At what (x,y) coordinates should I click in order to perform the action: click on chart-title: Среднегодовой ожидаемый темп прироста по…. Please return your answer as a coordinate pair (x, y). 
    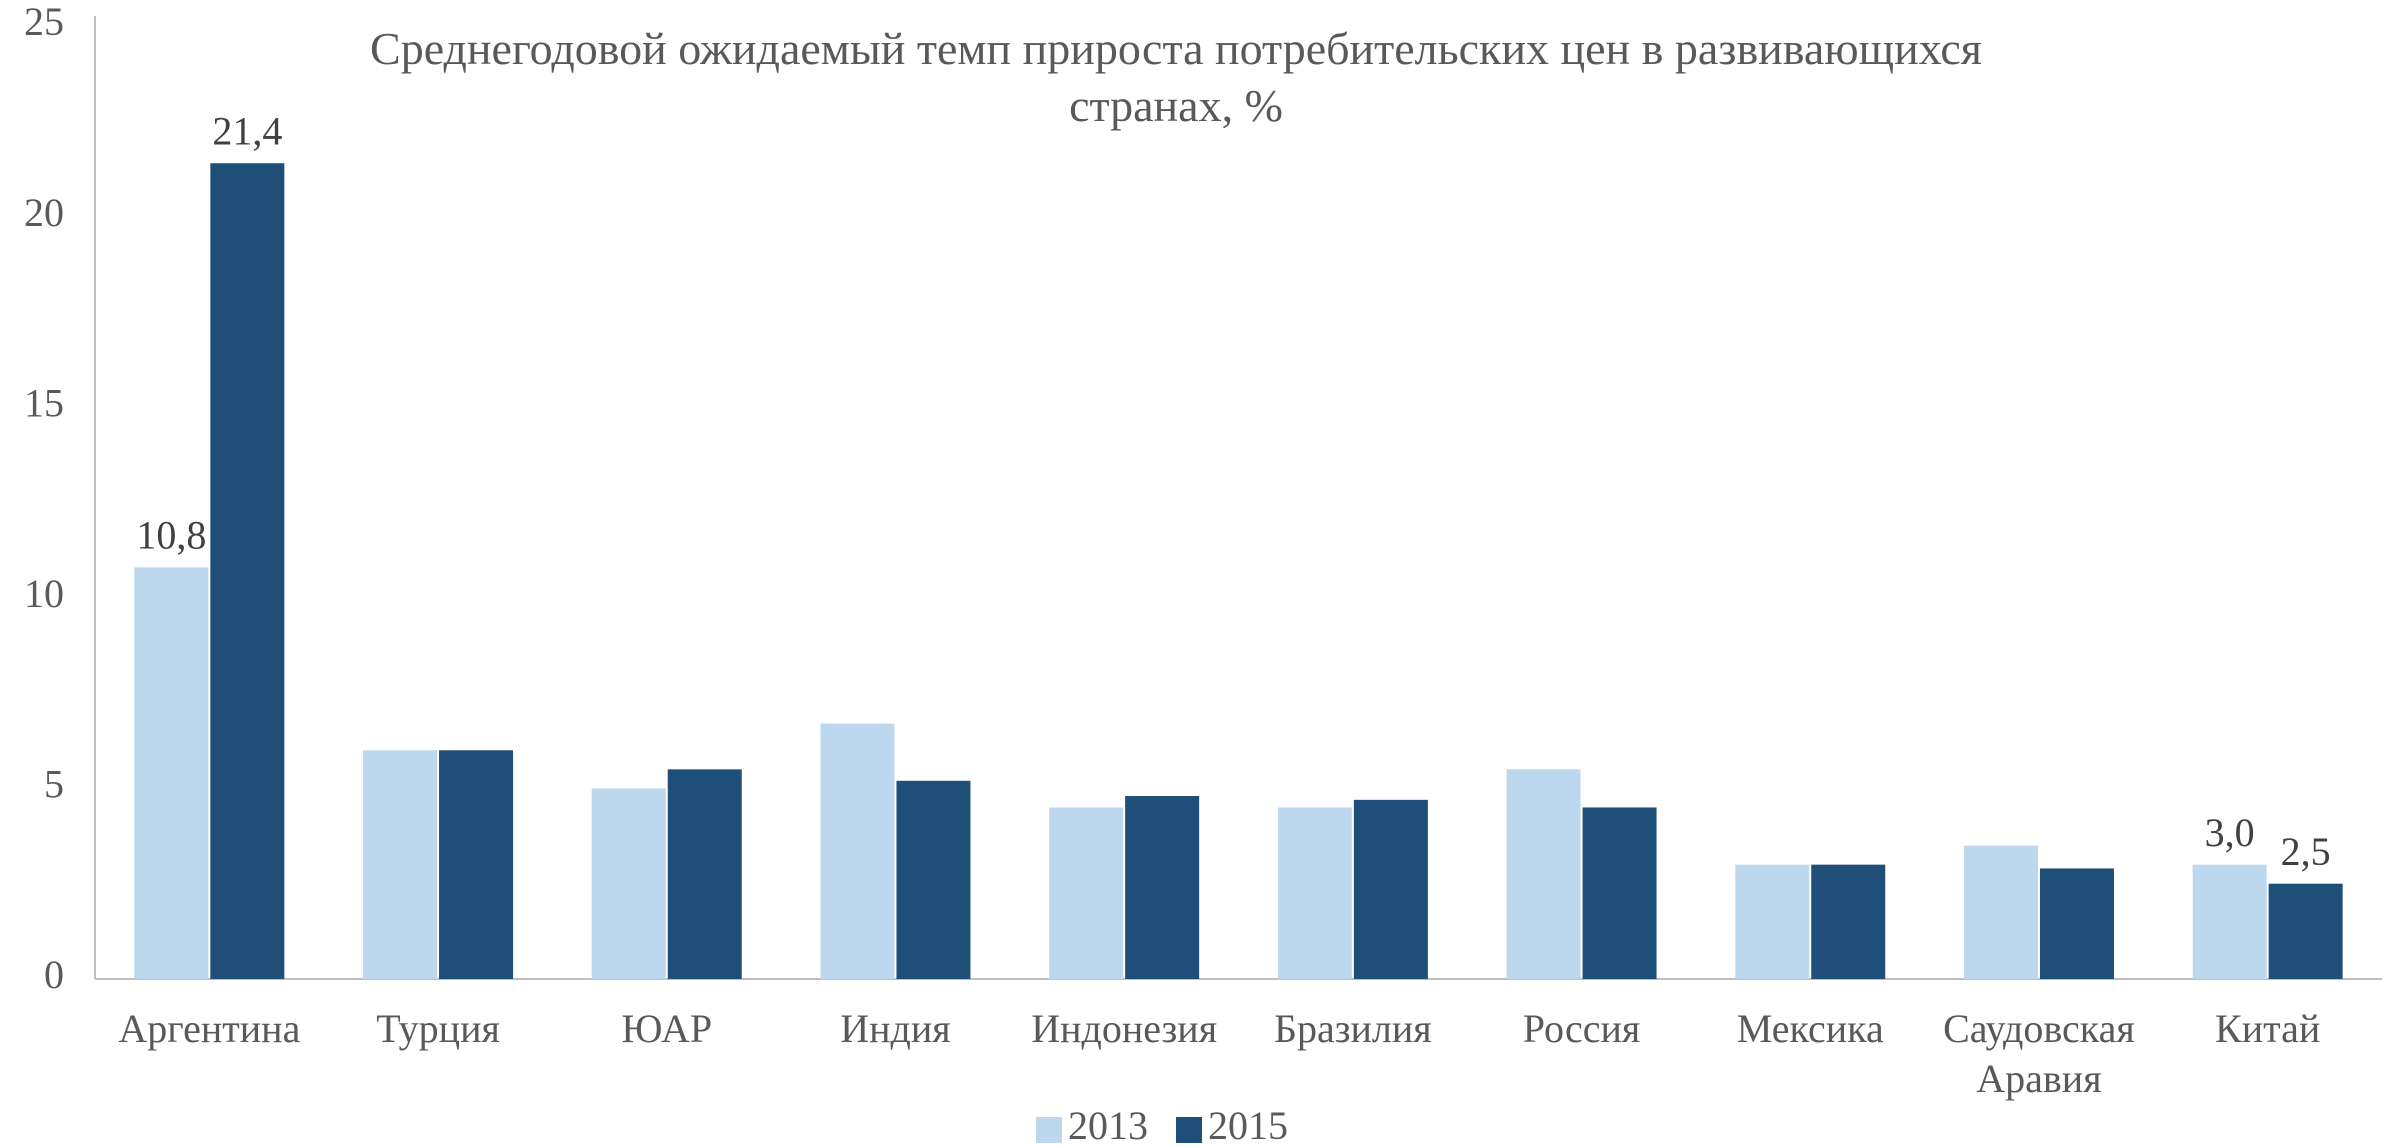
    Looking at the image, I should click on (1176, 77).